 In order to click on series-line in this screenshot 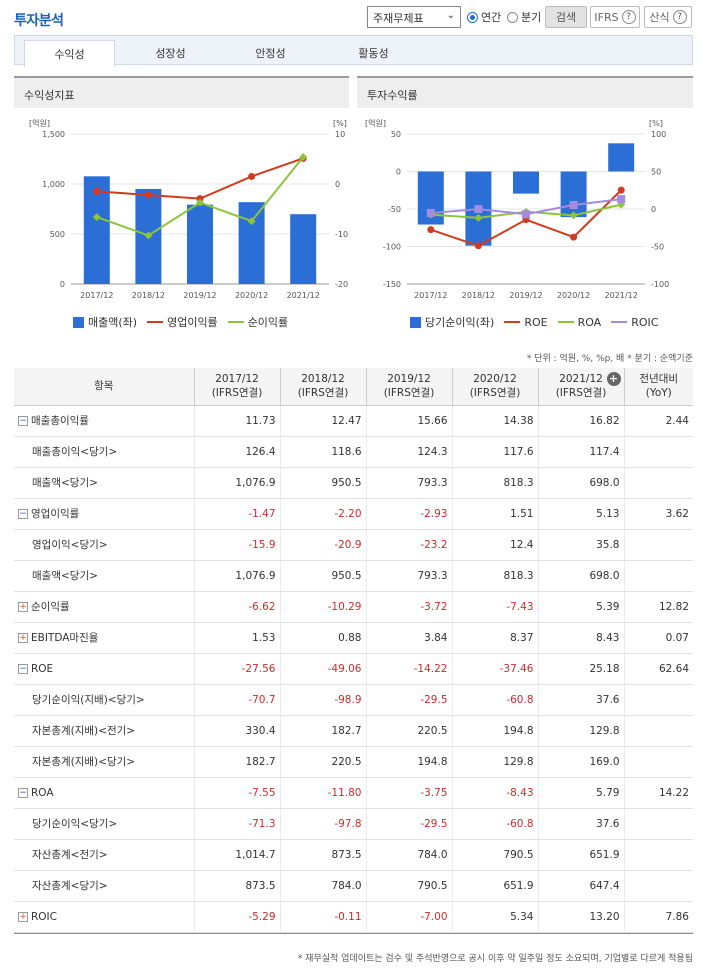, I will do `click(200, 178)`.